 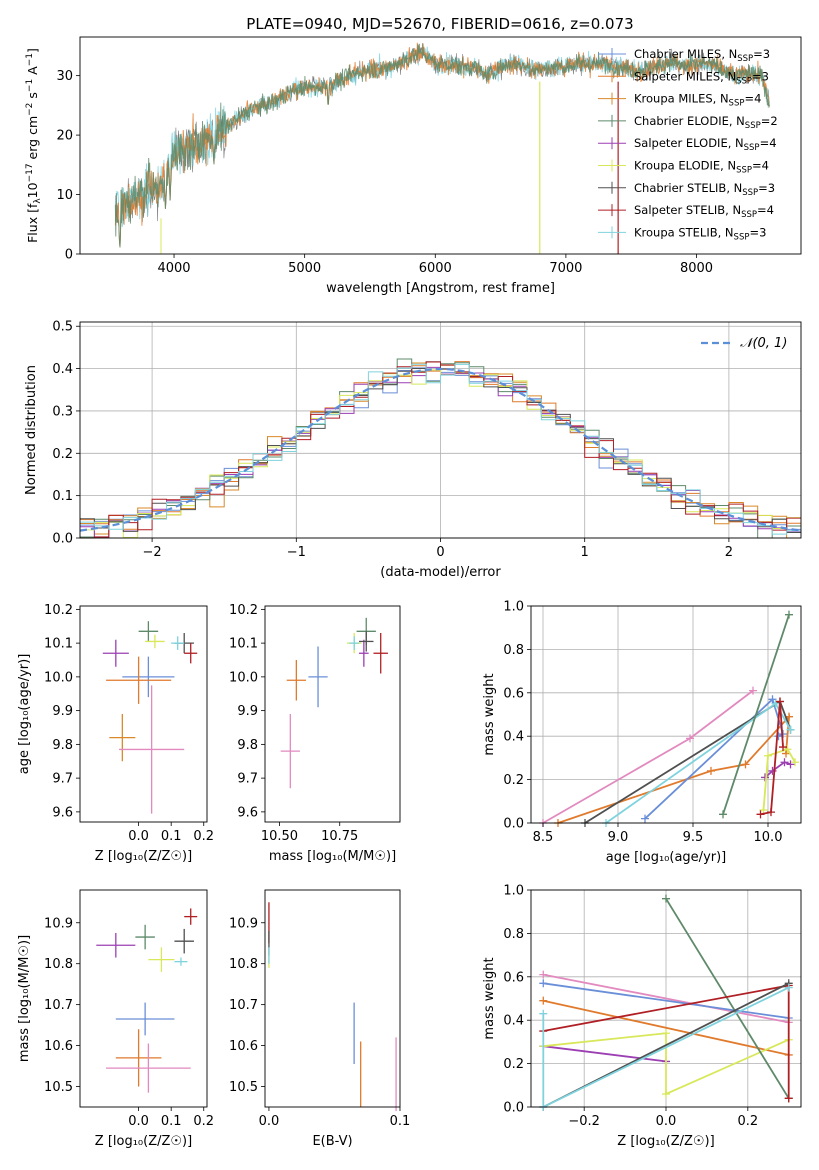 I want to click on y-axis-label-part: ], so click(x=32, y=50).